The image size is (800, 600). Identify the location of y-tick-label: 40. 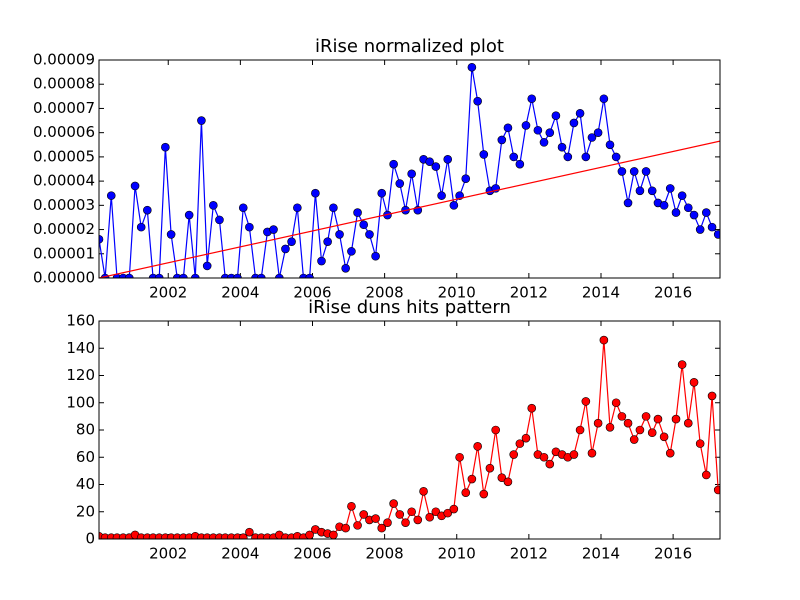
(85, 484).